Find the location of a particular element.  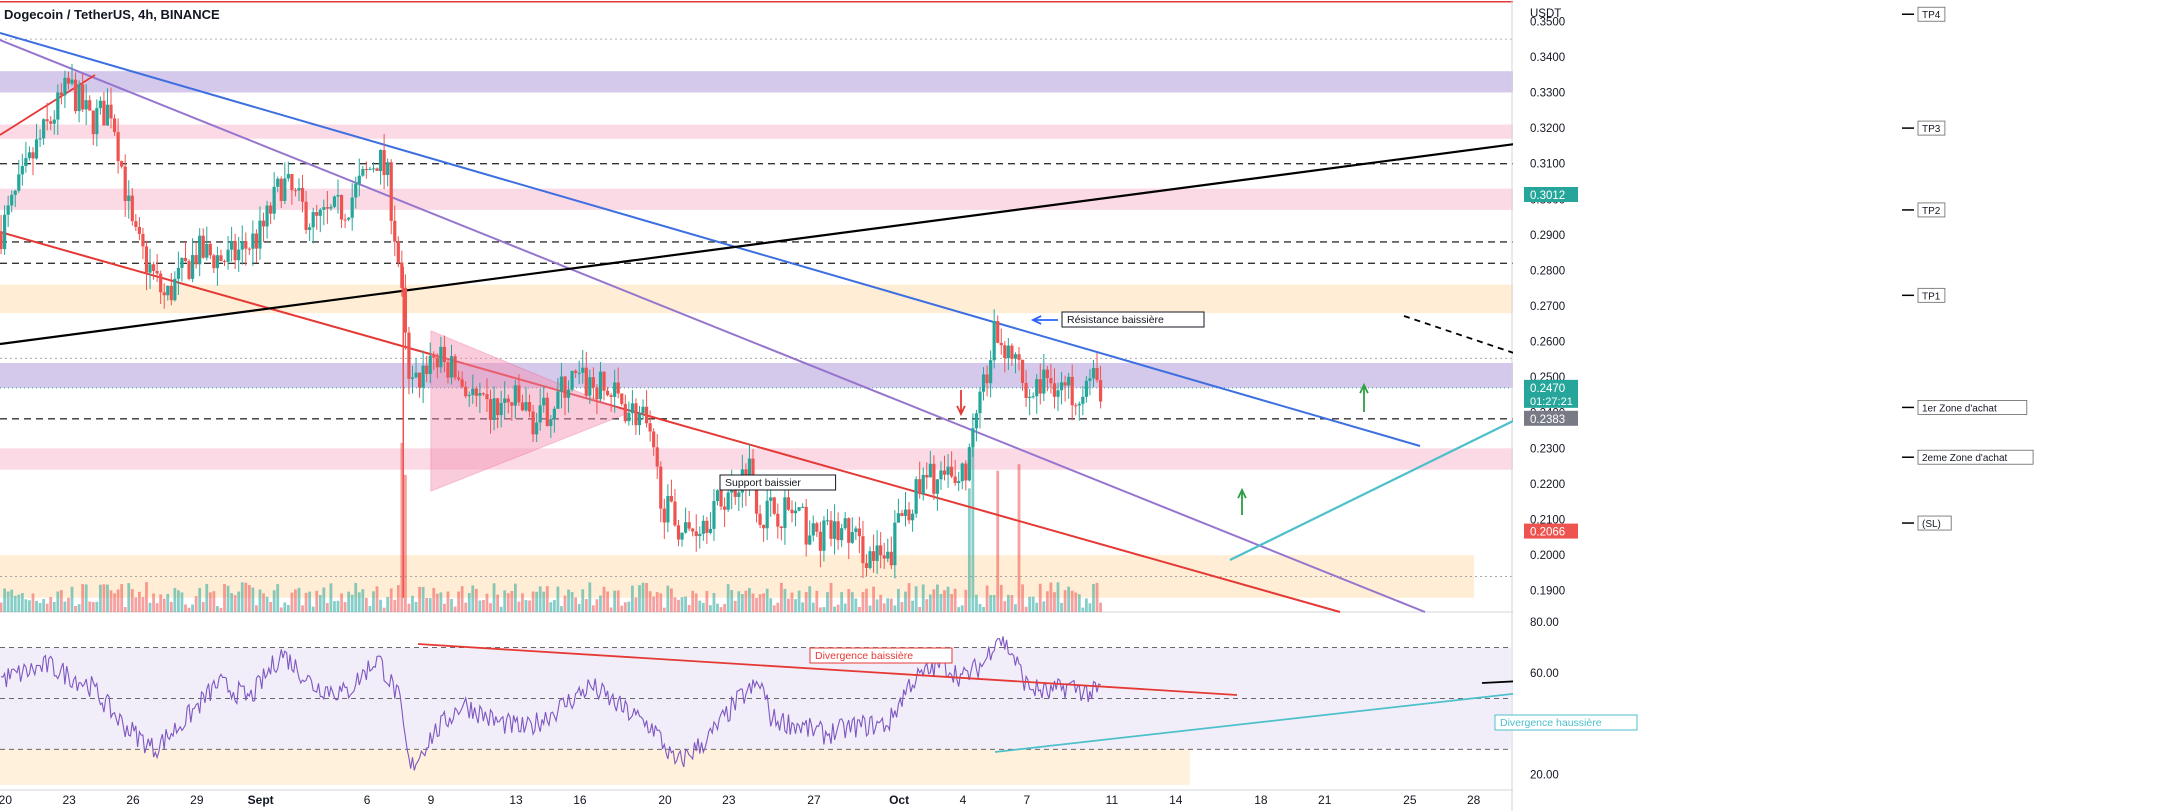

price-tick-label: 0.2000 is located at coordinates (1547, 556).